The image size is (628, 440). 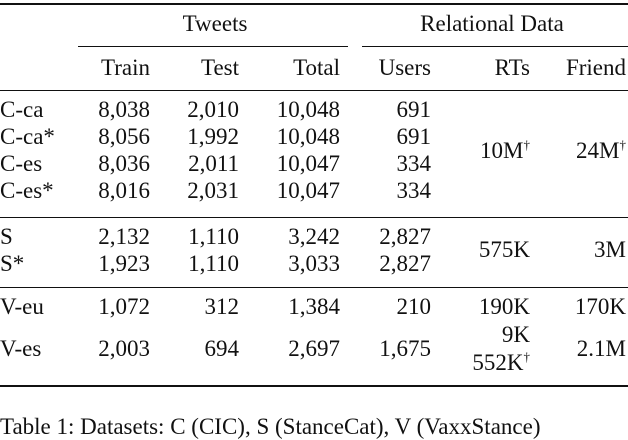 I want to click on col-header-test: Test, so click(x=220, y=67).